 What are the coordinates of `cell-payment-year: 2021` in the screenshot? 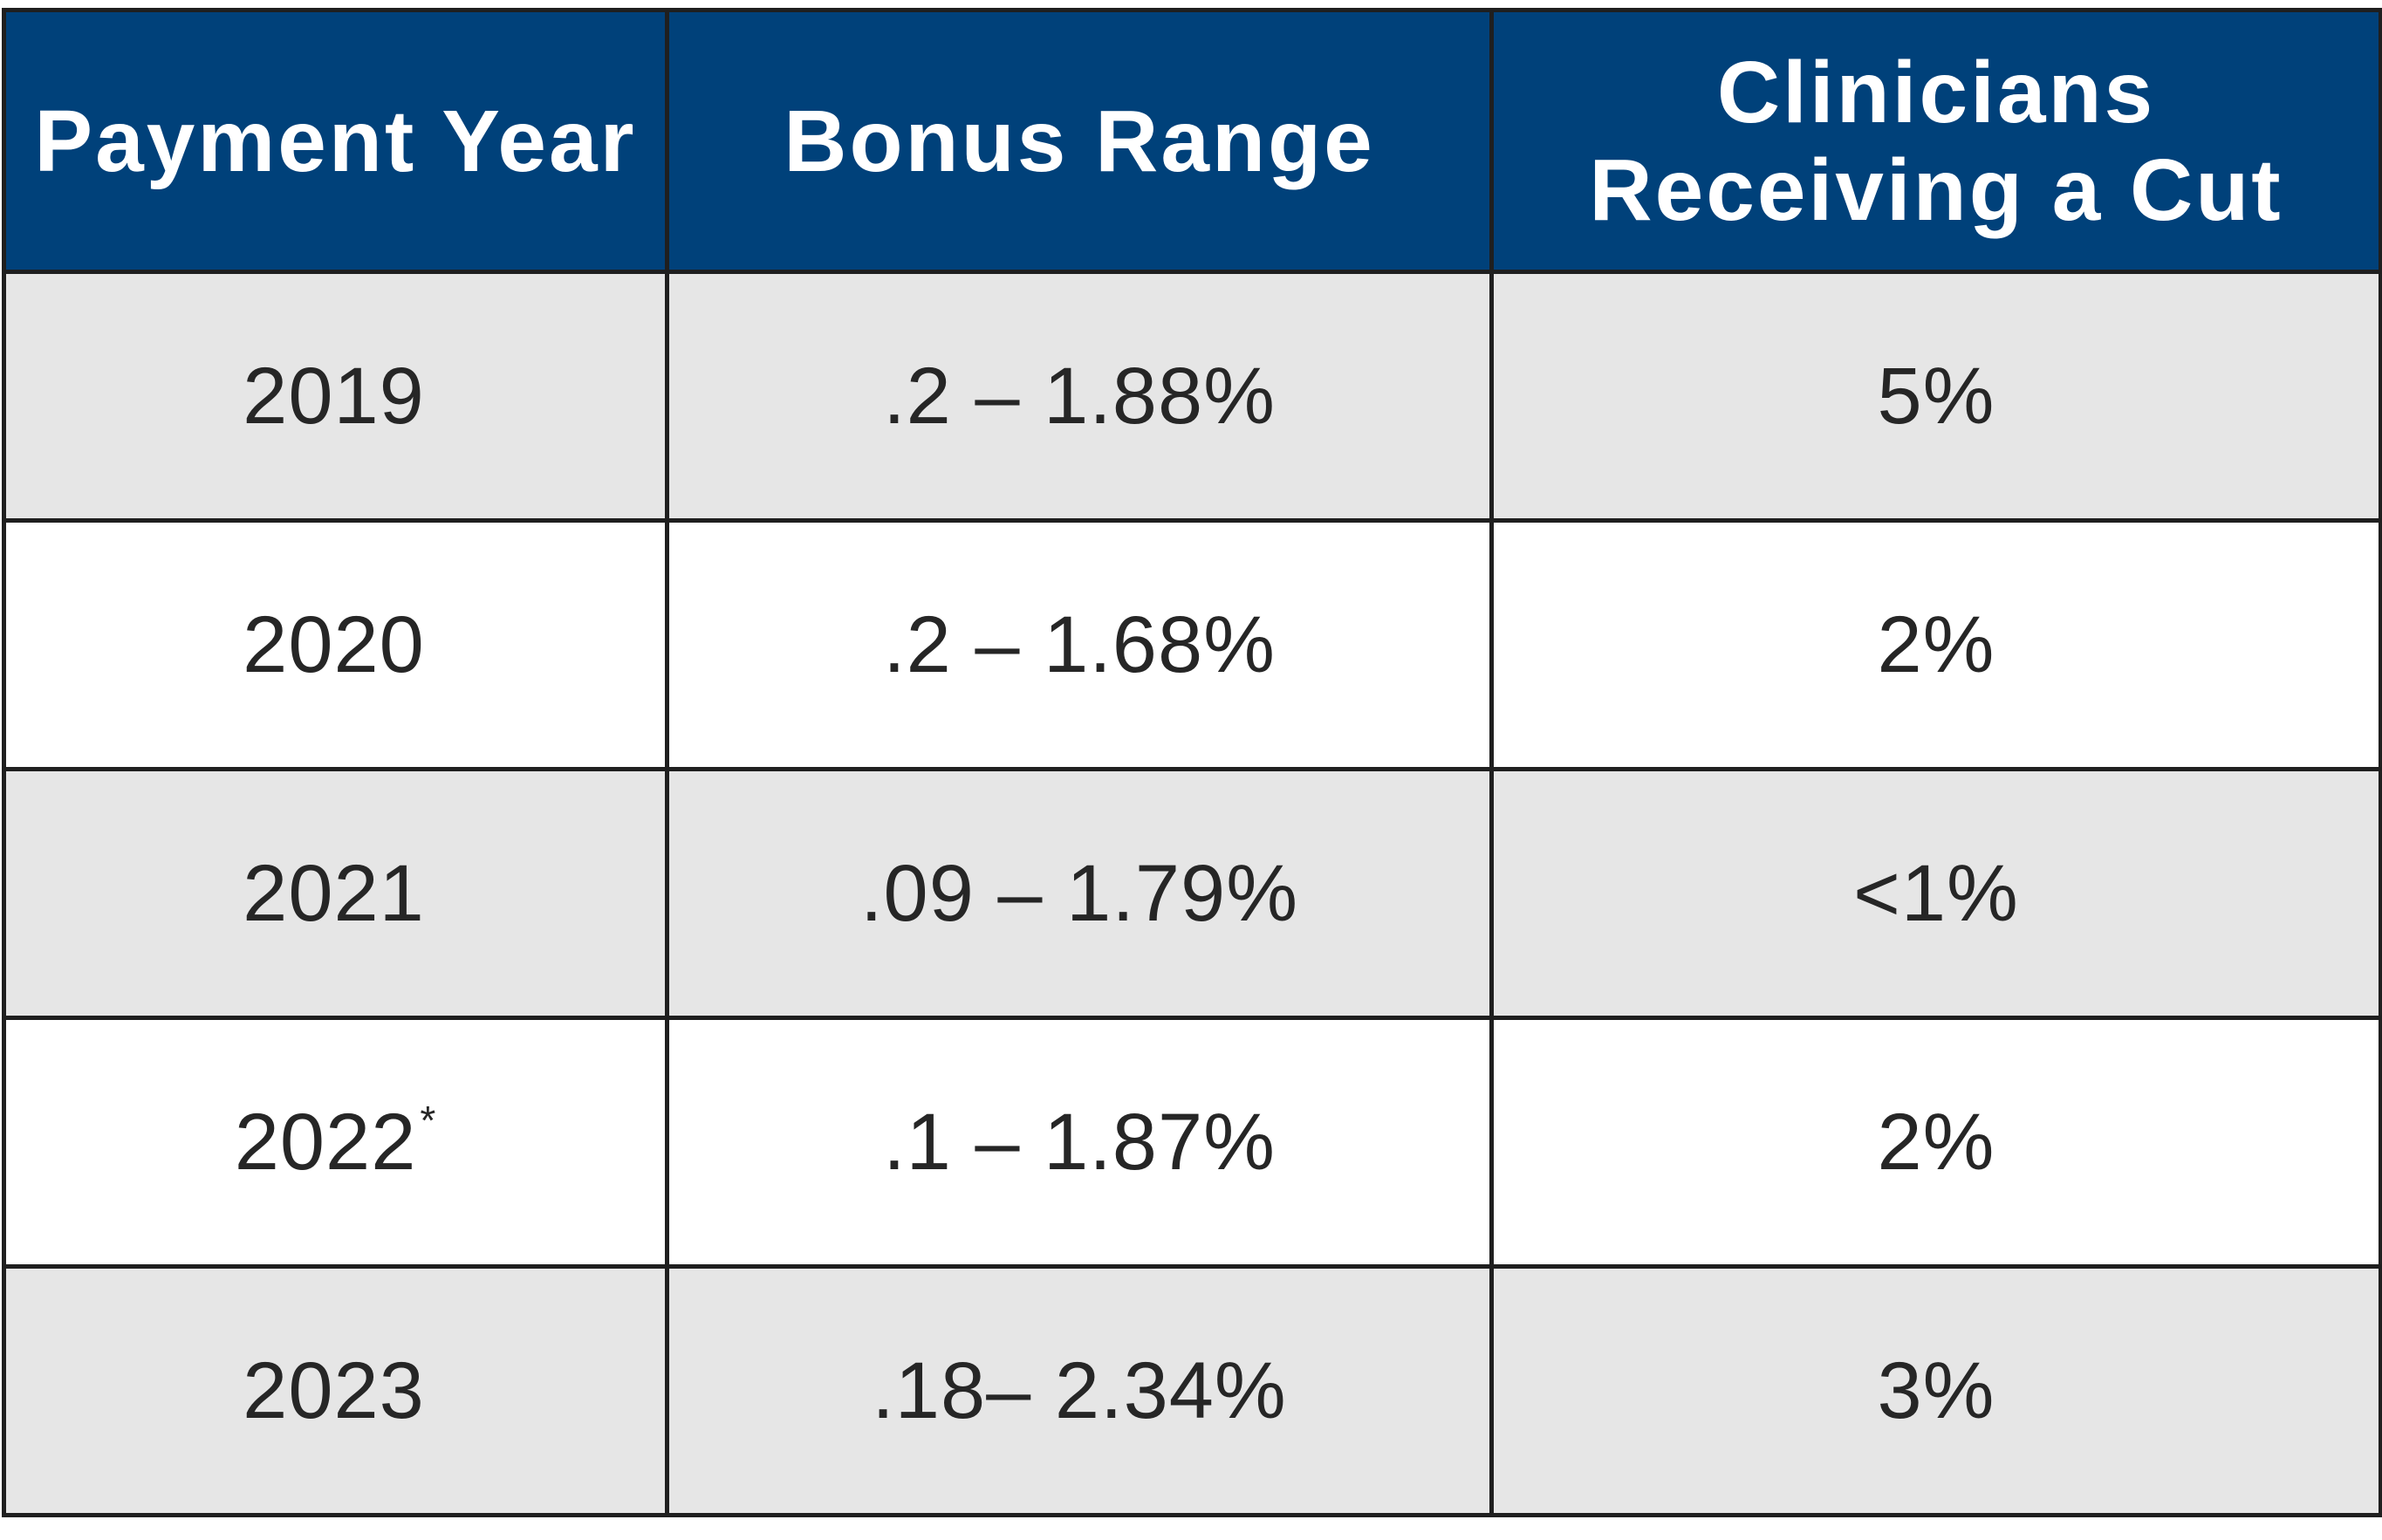 It's located at (335, 893).